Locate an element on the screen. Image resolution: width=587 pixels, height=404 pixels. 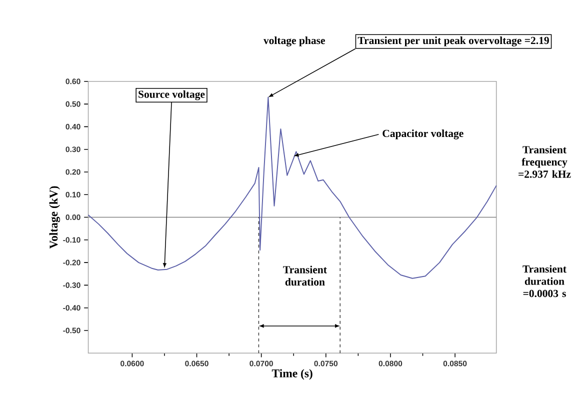
annotation: Source voltage is located at coordinates (171, 95).